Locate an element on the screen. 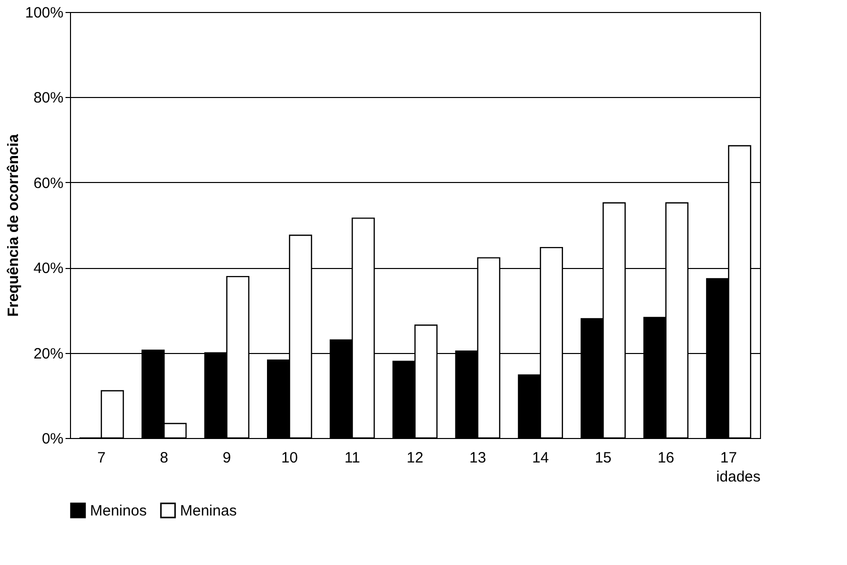 This screenshot has height=565, width=847. y-tick-label: 80% is located at coordinates (48, 98).